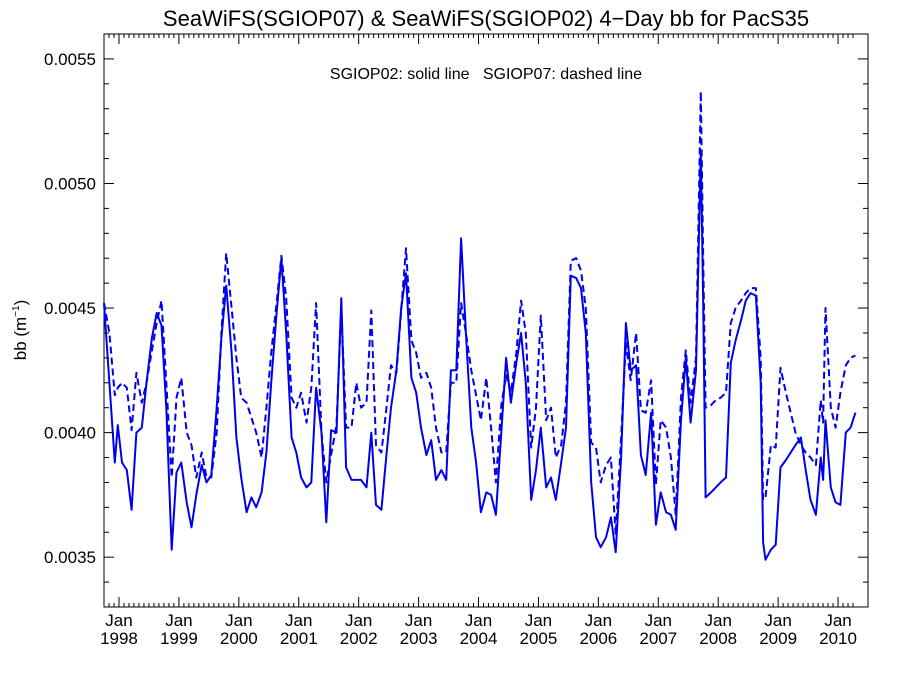  What do you see at coordinates (598, 638) in the screenshot?
I see `x-tick-label-year: 2006` at bounding box center [598, 638].